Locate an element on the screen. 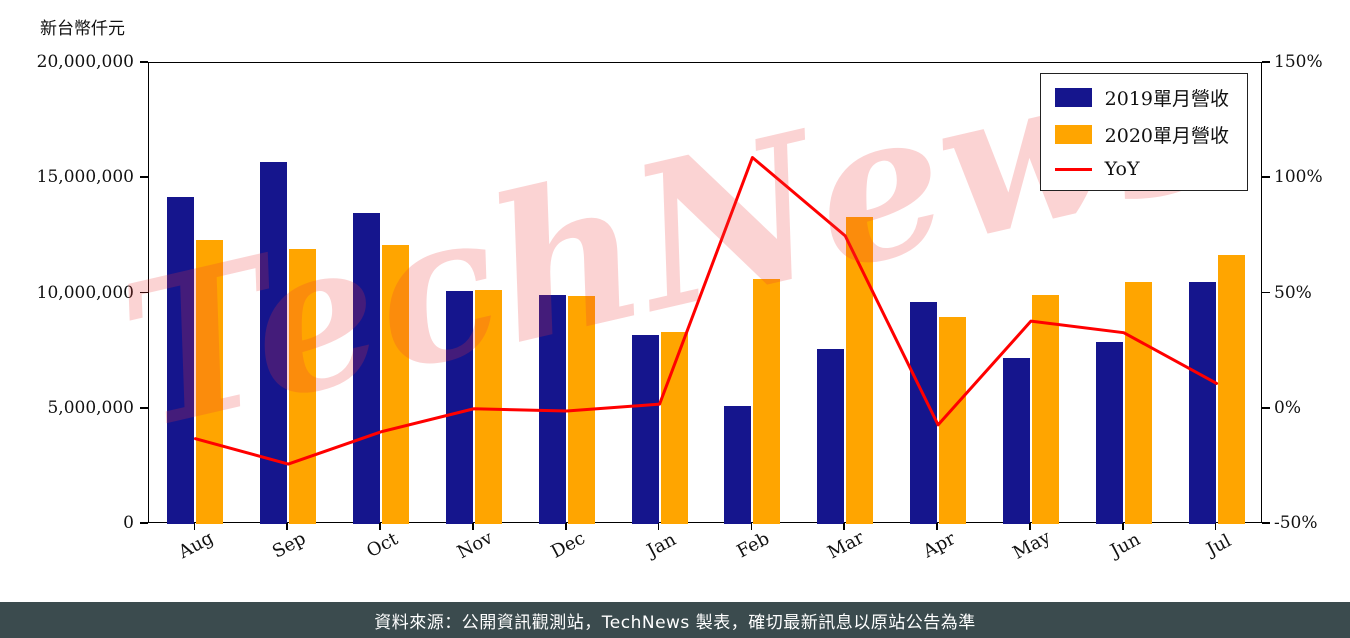 The width and height of the screenshot is (1350, 638). legend-item-3: YoY is located at coordinates (1141, 169).